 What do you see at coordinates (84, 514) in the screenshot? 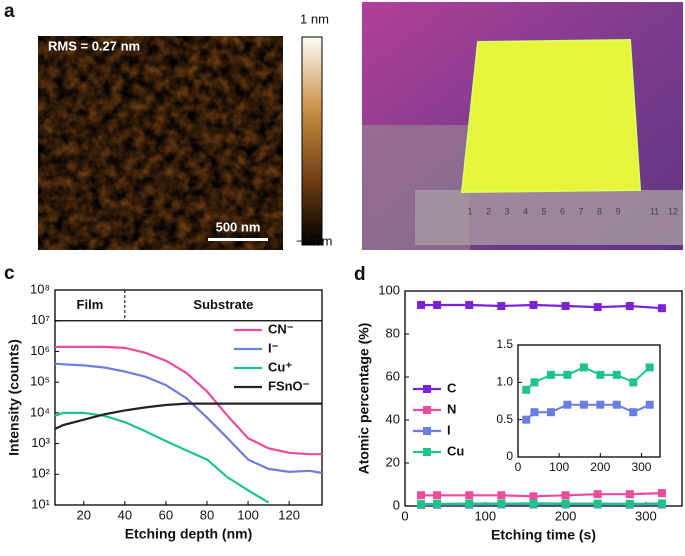
I see `x-tick-label: 20` at bounding box center [84, 514].